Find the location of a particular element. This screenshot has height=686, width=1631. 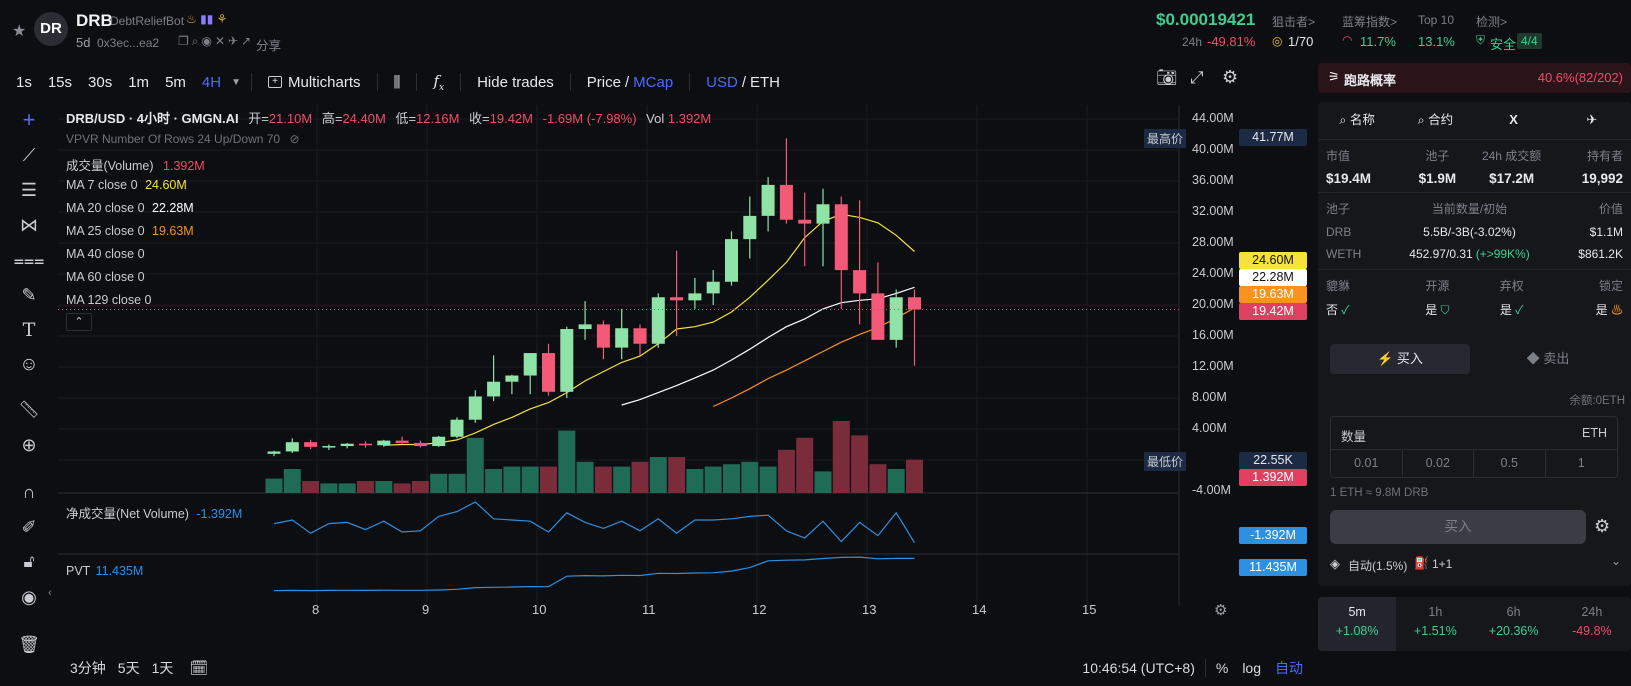

clock-time: 10:46:54 (UTC+8) is located at coordinates (1138, 668).